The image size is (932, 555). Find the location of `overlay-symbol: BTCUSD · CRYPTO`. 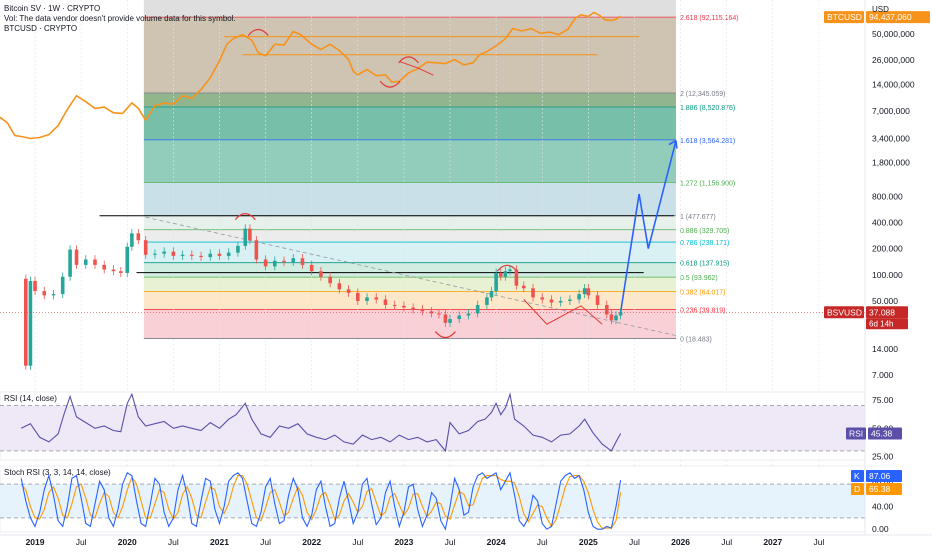

overlay-symbol: BTCUSD · CRYPTO is located at coordinates (40, 28).